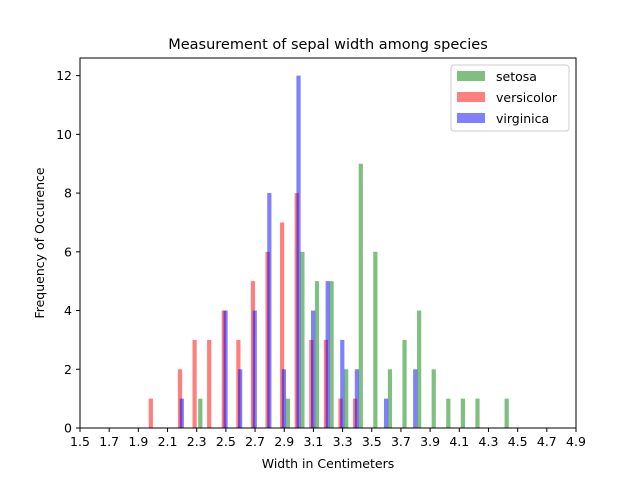 Image resolution: width=640 pixels, height=480 pixels. What do you see at coordinates (68, 310) in the screenshot?
I see `y-tick-label: 4` at bounding box center [68, 310].